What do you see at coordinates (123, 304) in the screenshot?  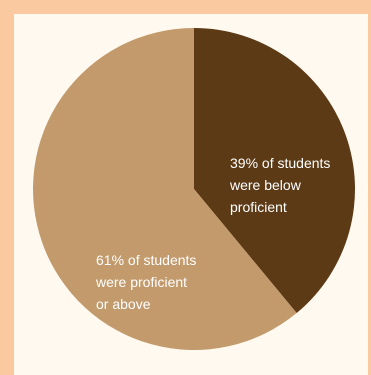 I see `slice-label-line: or above` at bounding box center [123, 304].